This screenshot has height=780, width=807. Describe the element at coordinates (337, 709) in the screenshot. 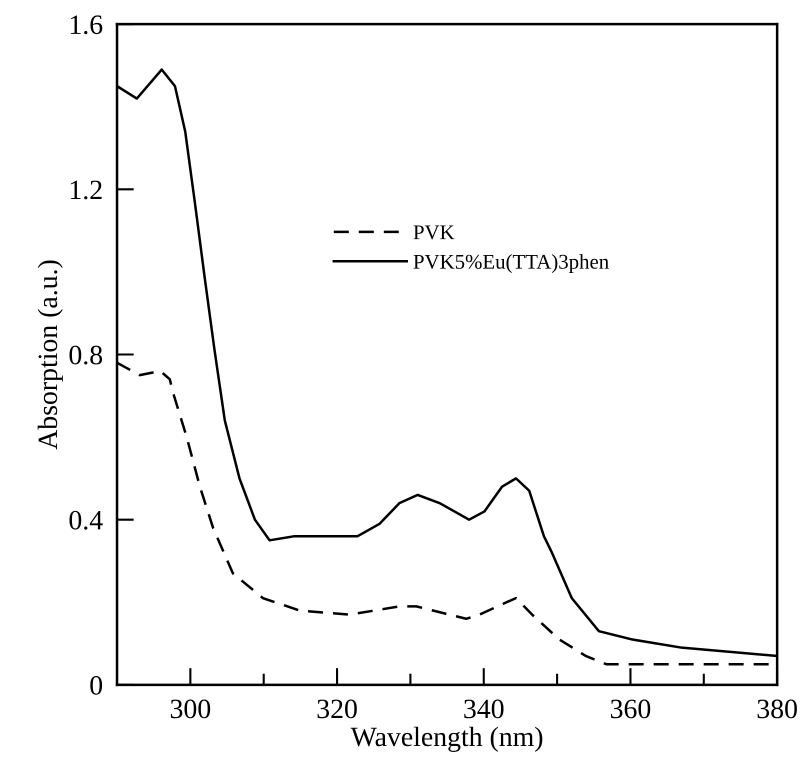

I see `x-tick-label: 320` at that location.